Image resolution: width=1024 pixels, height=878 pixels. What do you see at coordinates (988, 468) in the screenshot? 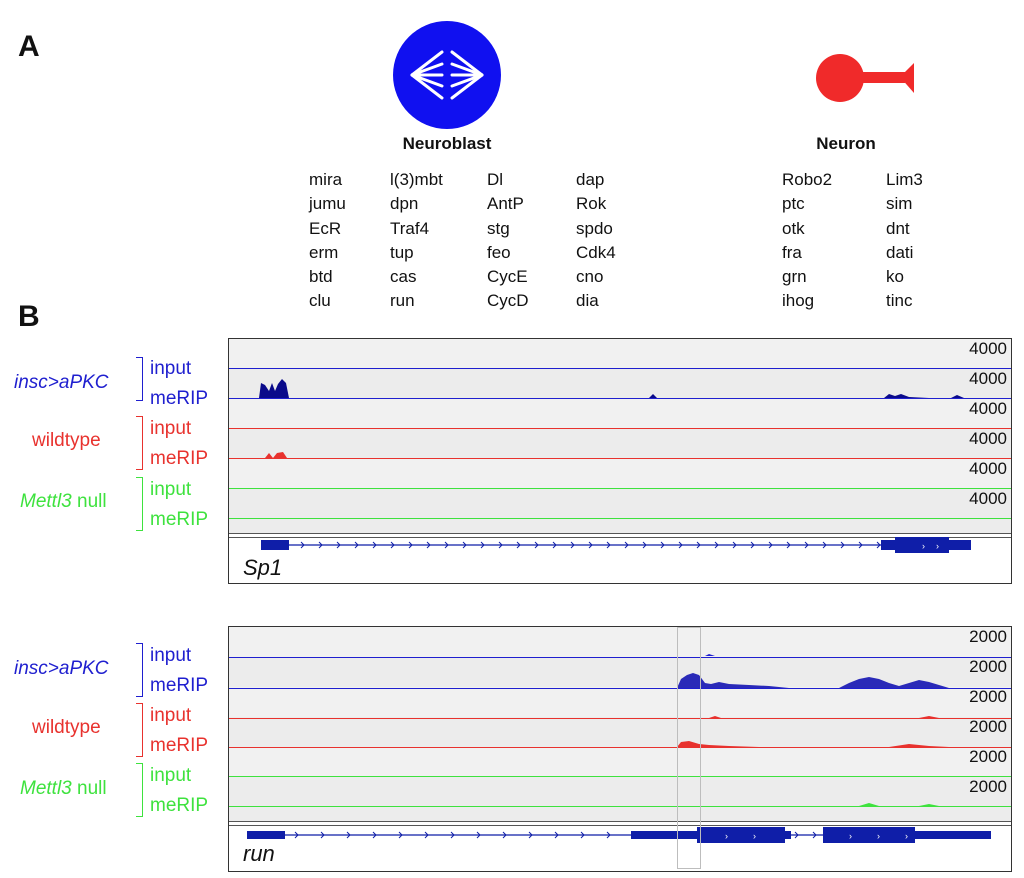
I see `sp1-scale-5: 4000` at bounding box center [988, 468].